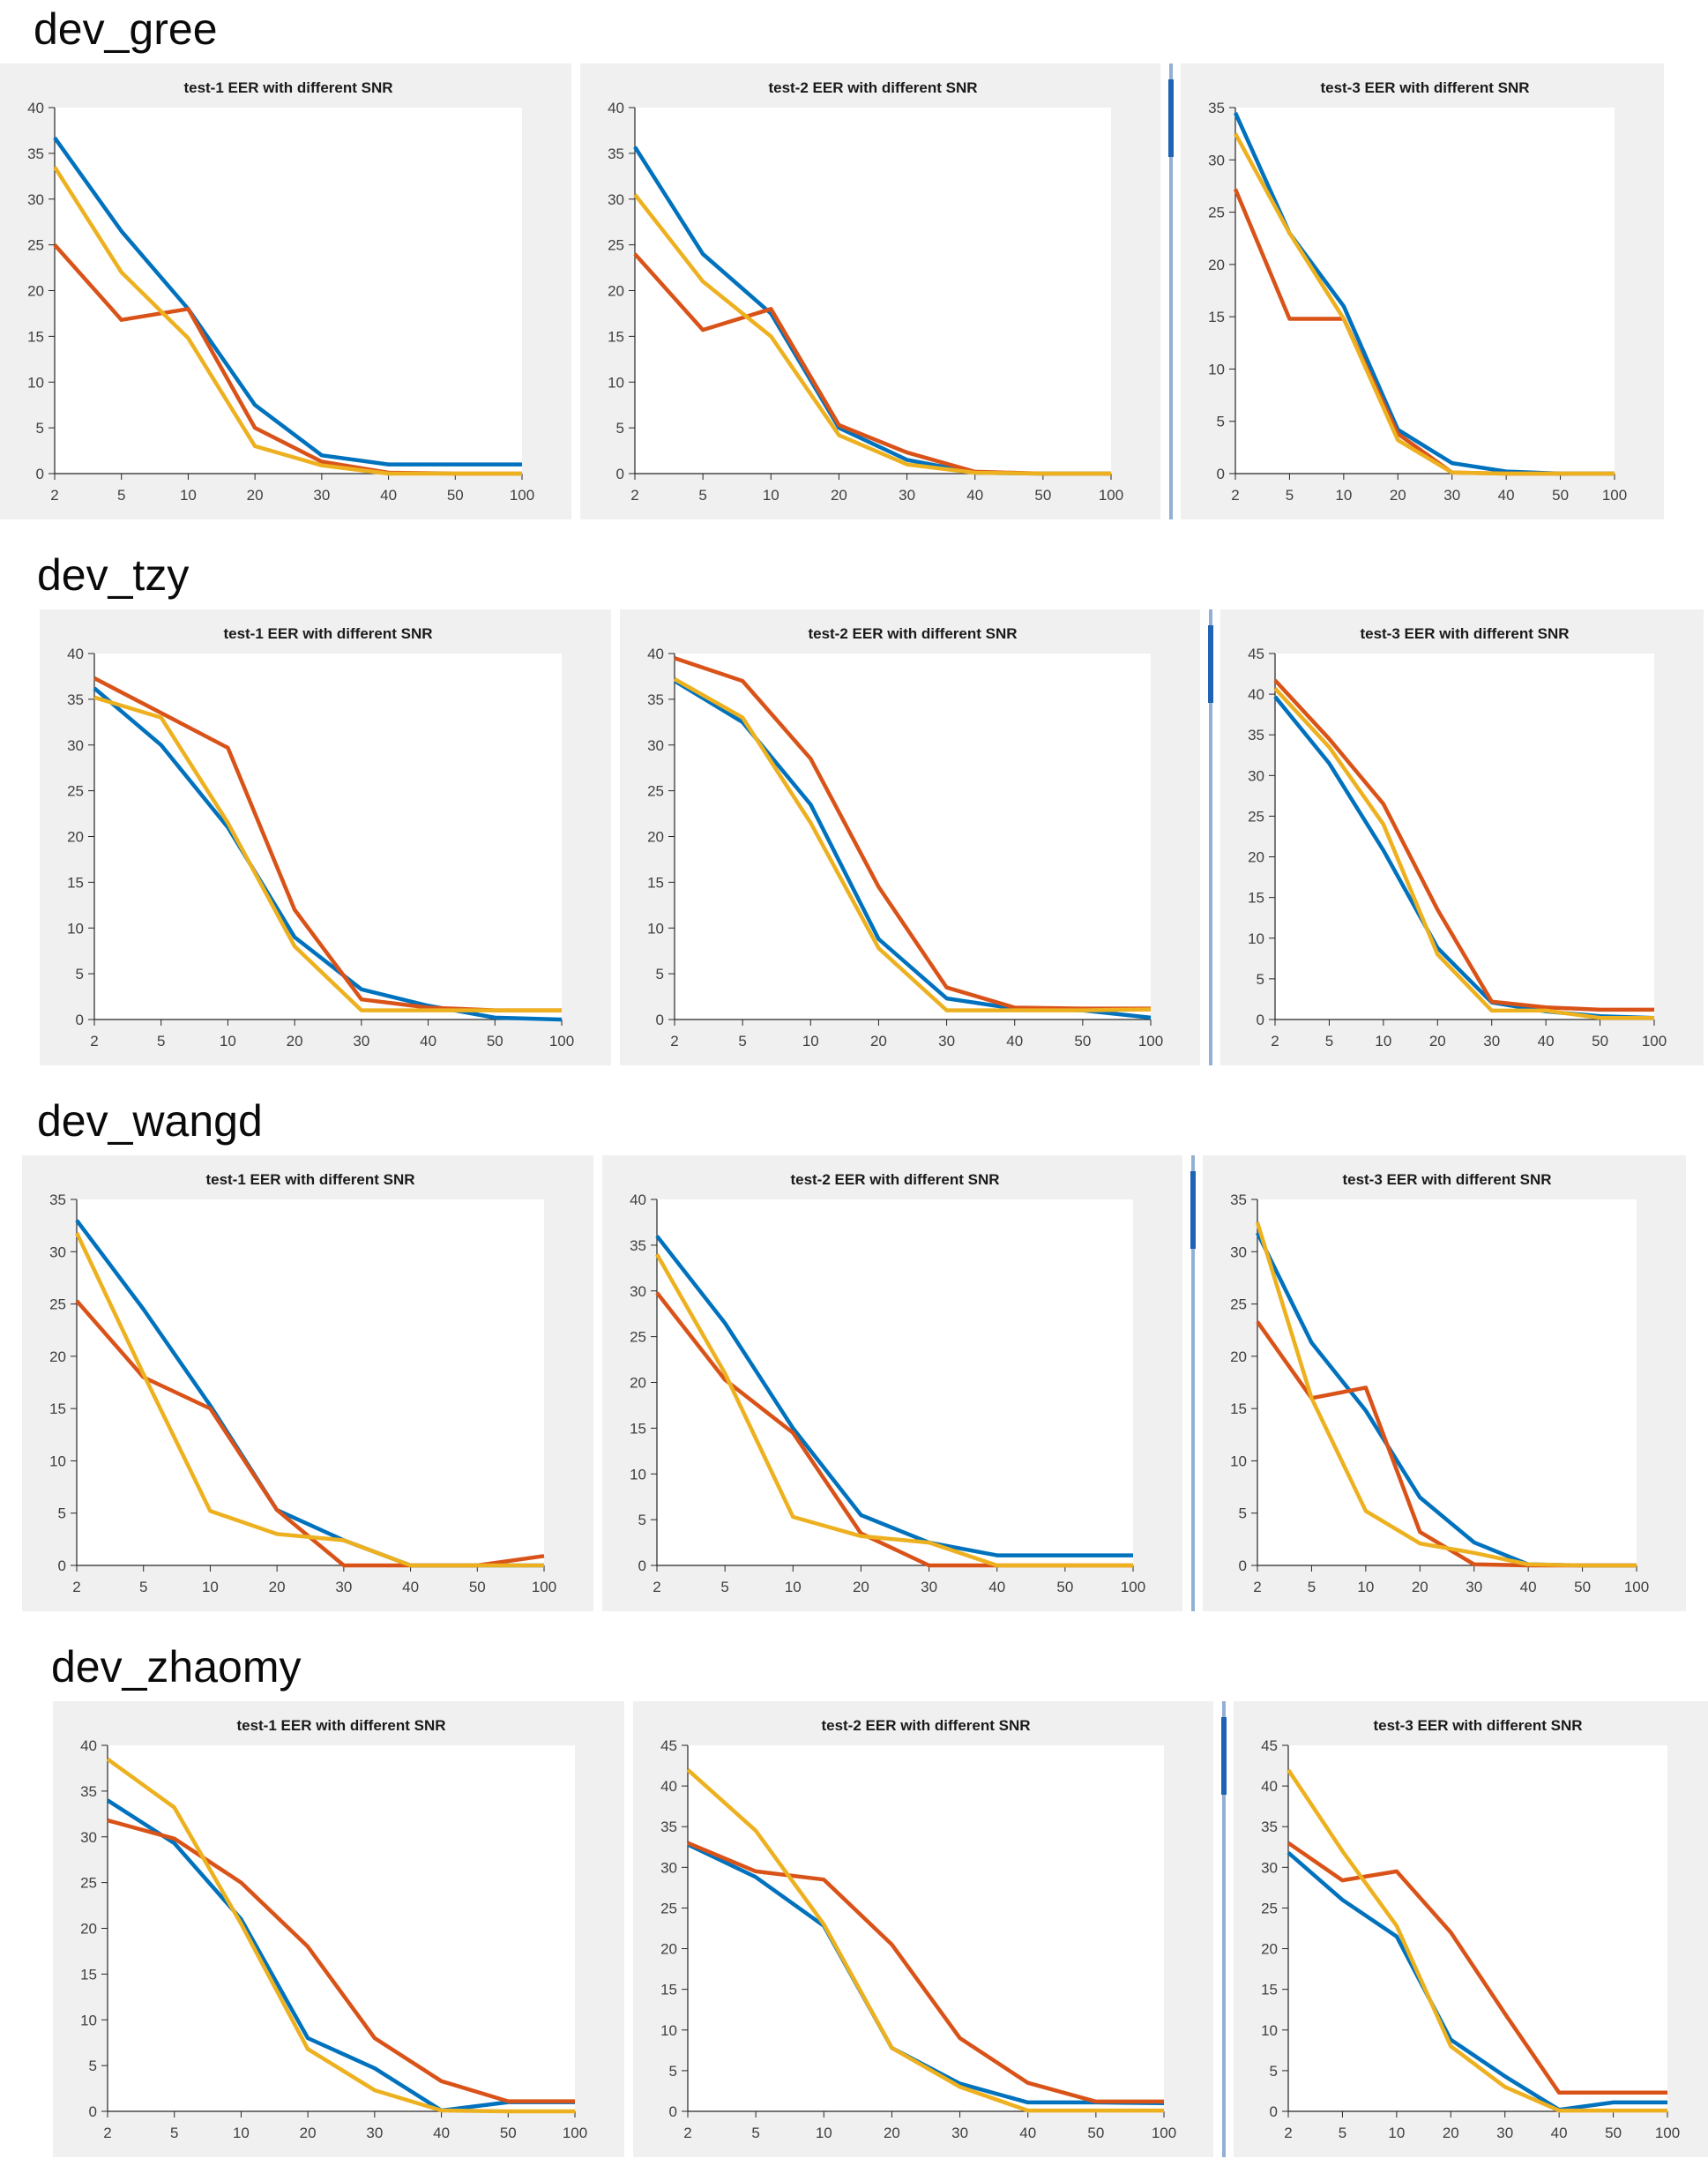 Image resolution: width=1708 pixels, height=2181 pixels. What do you see at coordinates (926, 1972) in the screenshot?
I see `line-orange` at bounding box center [926, 1972].